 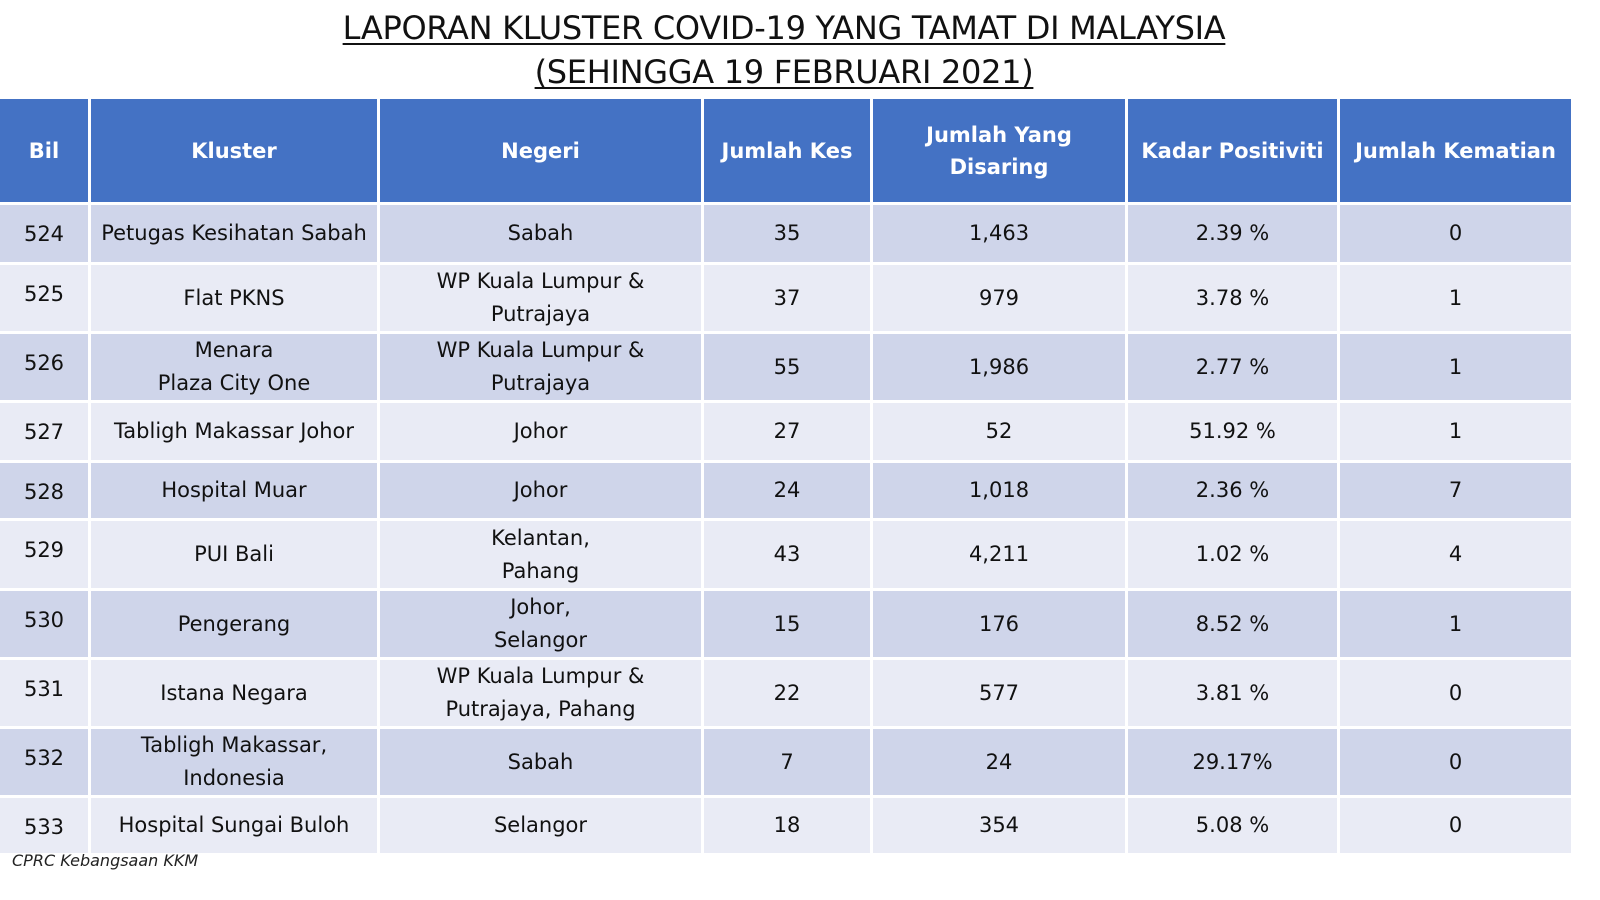 I want to click on cell-kluster: Menara Plaza City One, so click(x=234, y=367).